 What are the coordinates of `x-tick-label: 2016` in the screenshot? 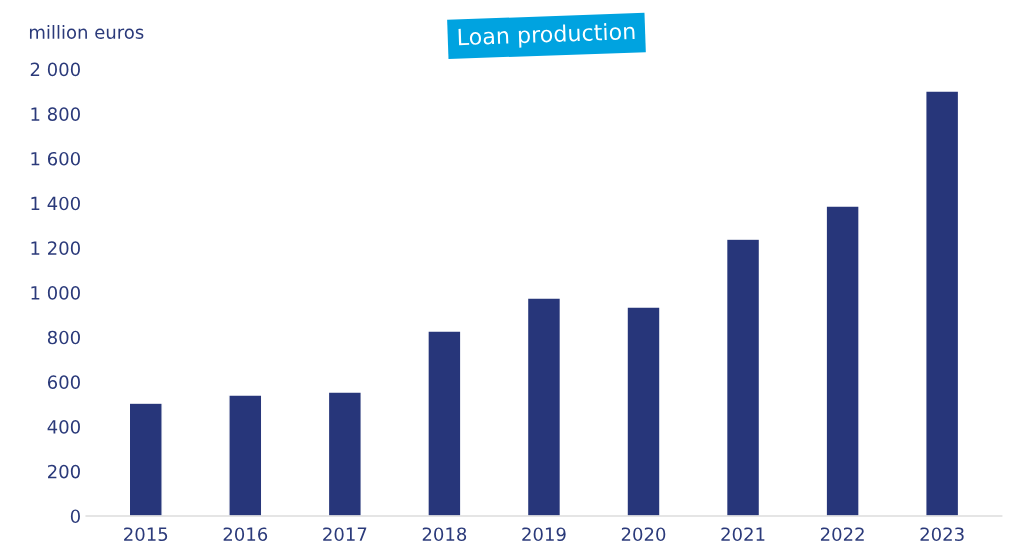 It's located at (245, 534).